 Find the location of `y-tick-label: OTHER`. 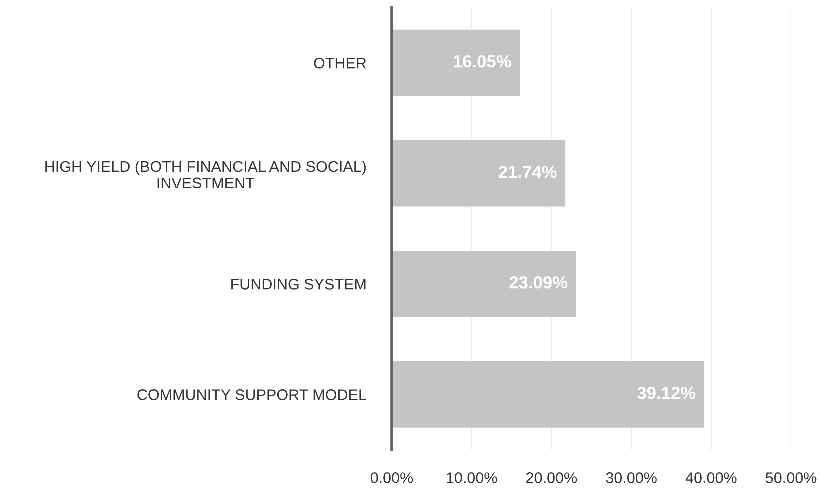

y-tick-label: OTHER is located at coordinates (340, 63).